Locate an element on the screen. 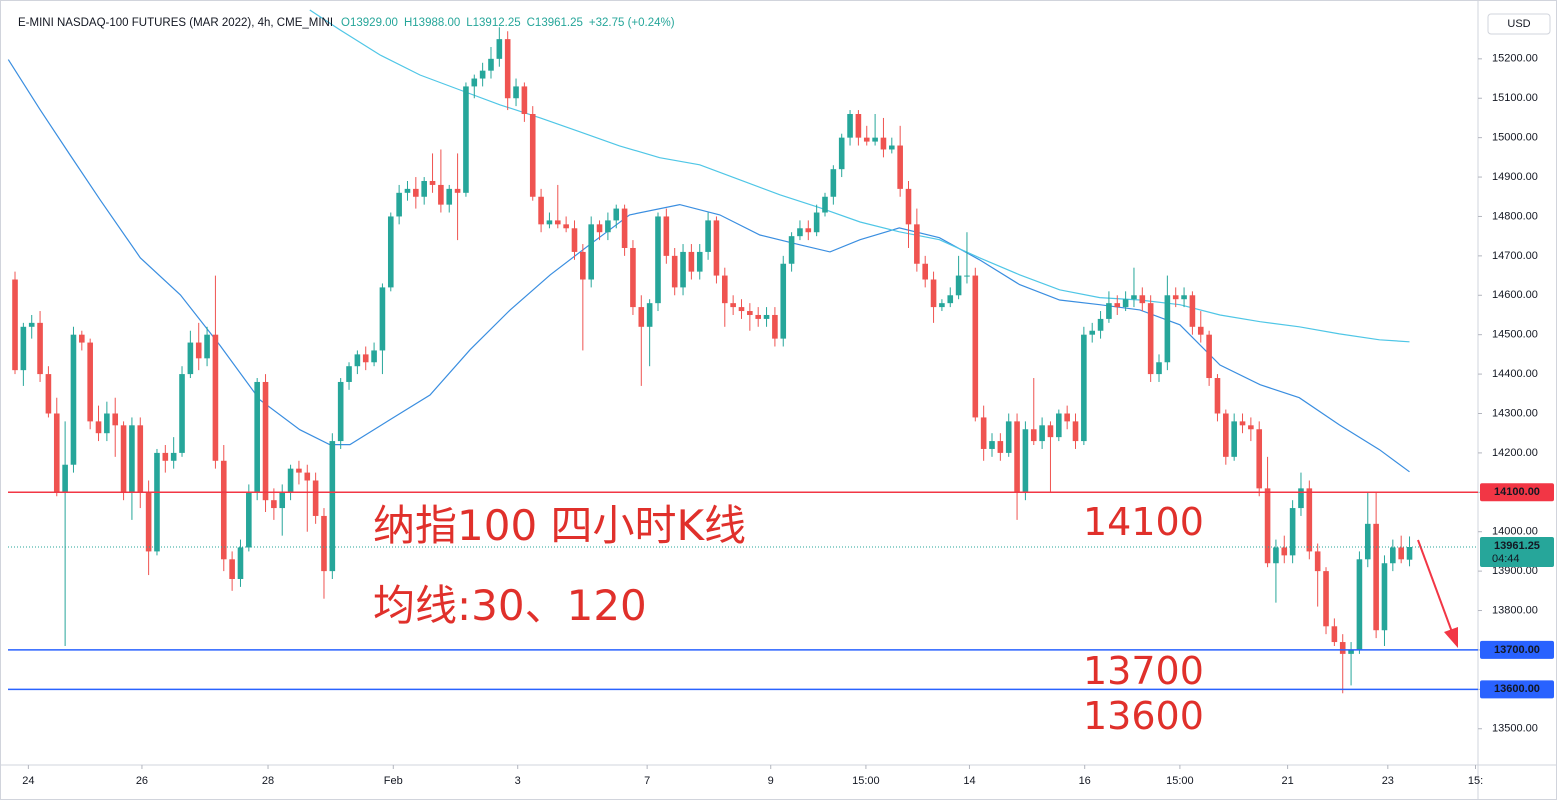  currency: USD is located at coordinates (1518, 24).